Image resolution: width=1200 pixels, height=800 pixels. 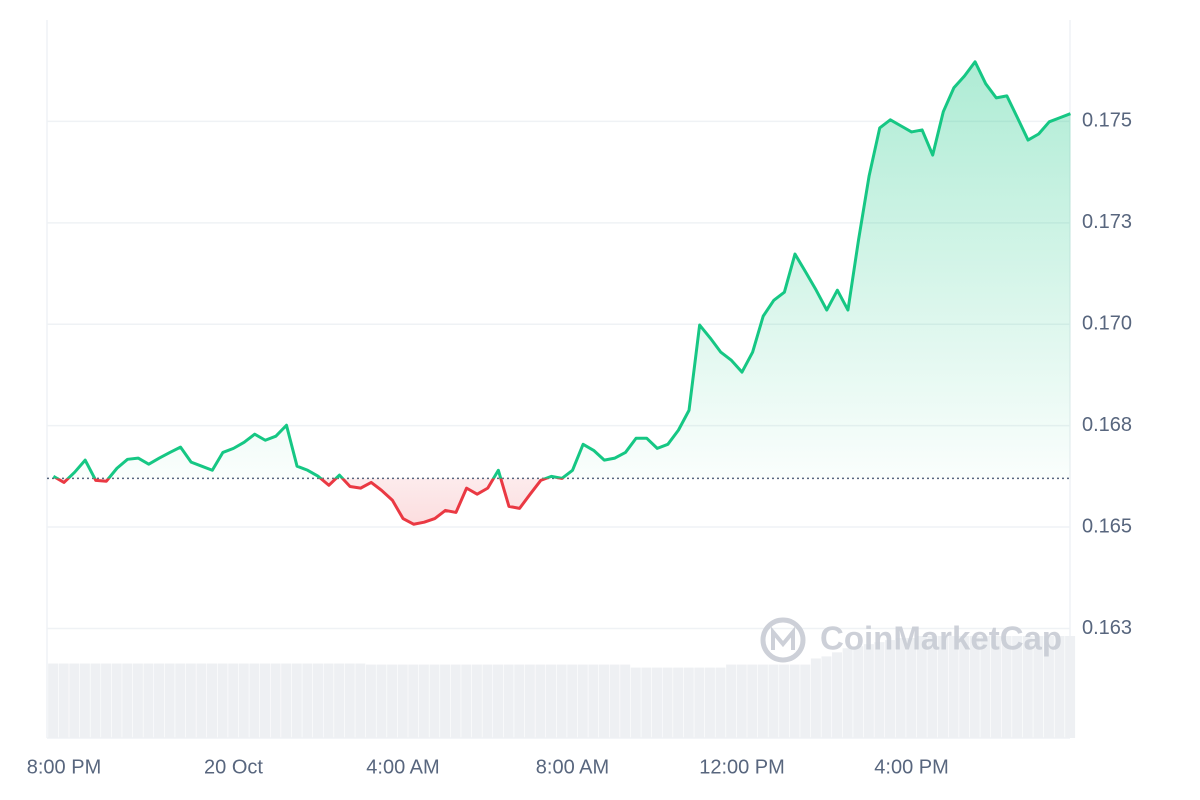 What do you see at coordinates (402, 767) in the screenshot?
I see `x-tick-label: 4:00 AM` at bounding box center [402, 767].